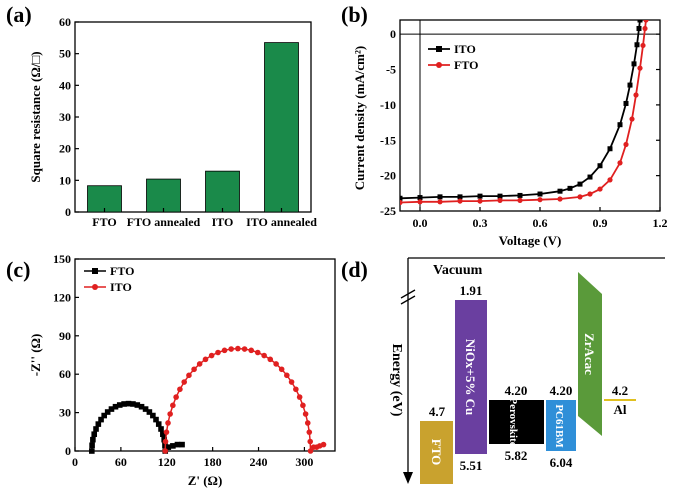 This screenshot has height=495, width=673. What do you see at coordinates (408, 478) in the screenshot?
I see `energy-axis-arrow-icon` at bounding box center [408, 478].